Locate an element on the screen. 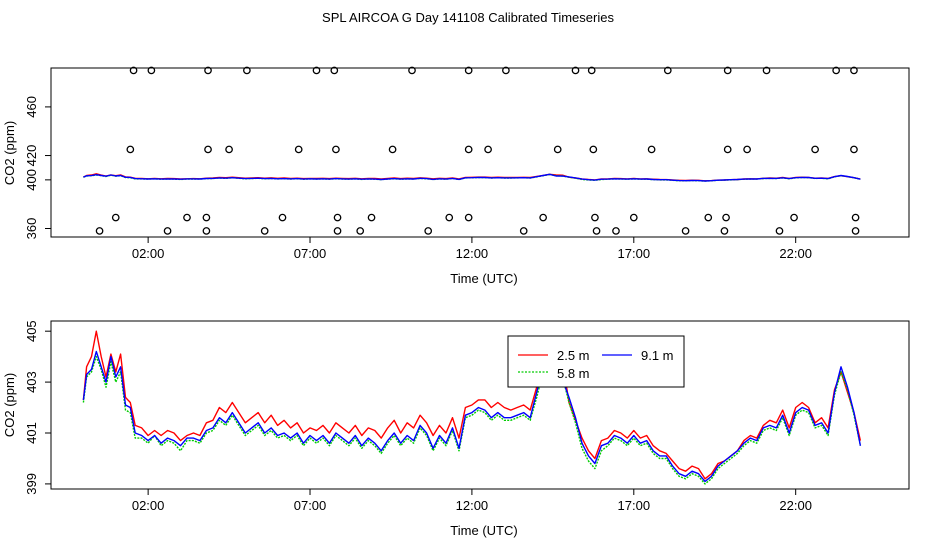 This screenshot has height=540, width=936. top-x-tick-label: 02:00 is located at coordinates (148, 253).